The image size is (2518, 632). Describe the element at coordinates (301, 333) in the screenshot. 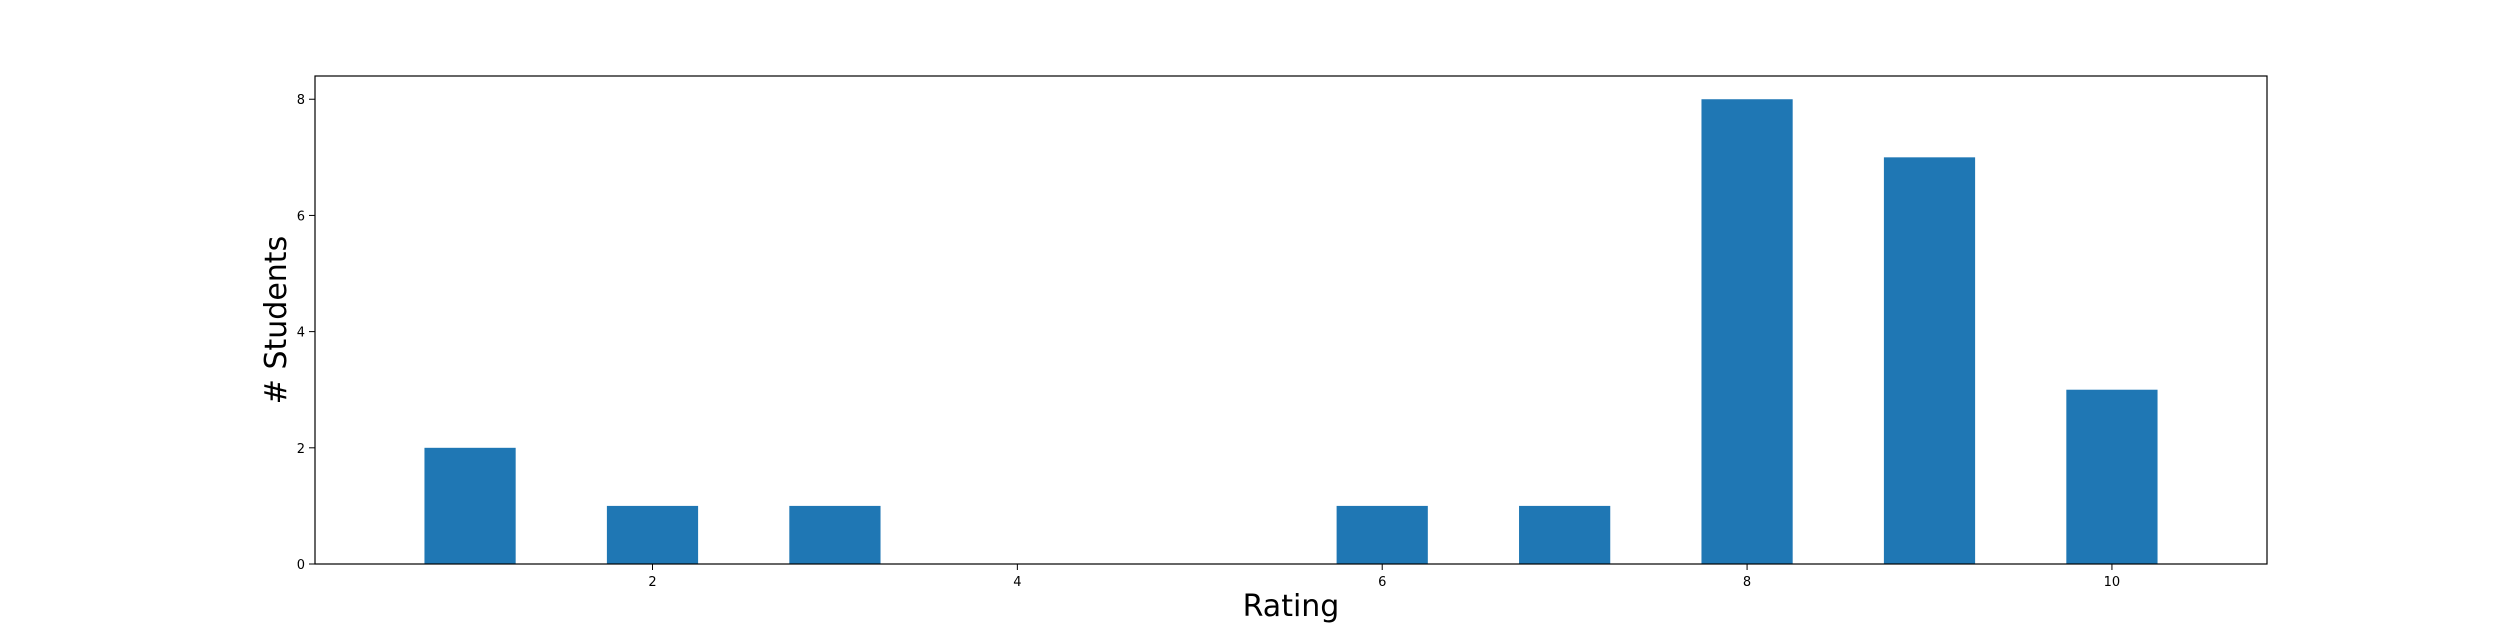

I see `y-tick-label: 4` at that location.